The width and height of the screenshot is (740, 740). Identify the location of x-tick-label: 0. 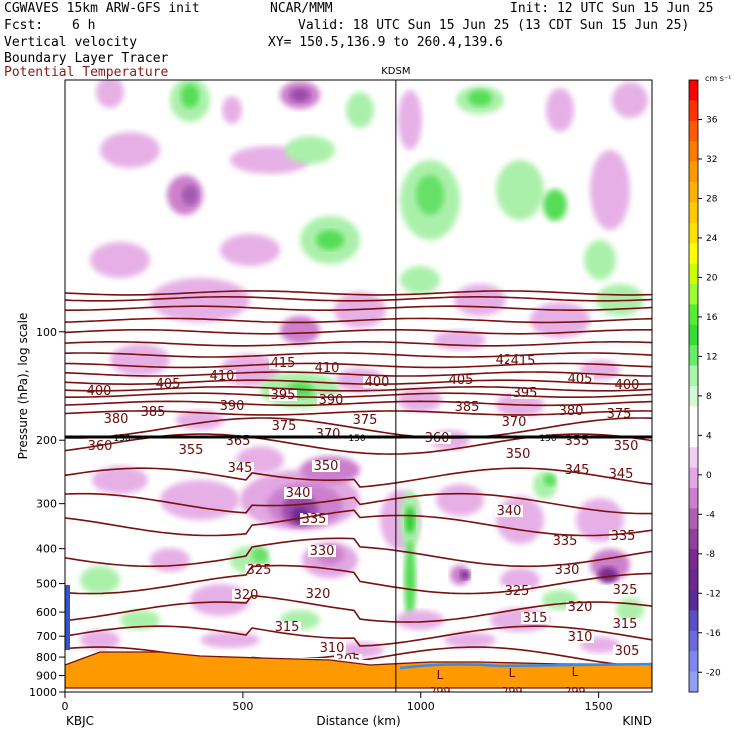
(65, 706).